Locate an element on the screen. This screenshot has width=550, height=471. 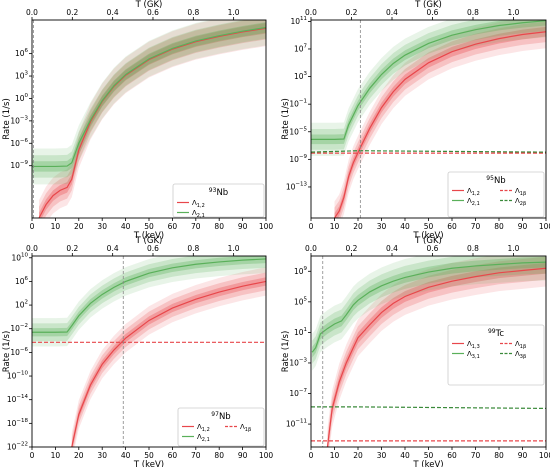
legend: 93Nb Λ1,2Λ2,1 is located at coordinates (218, 201).